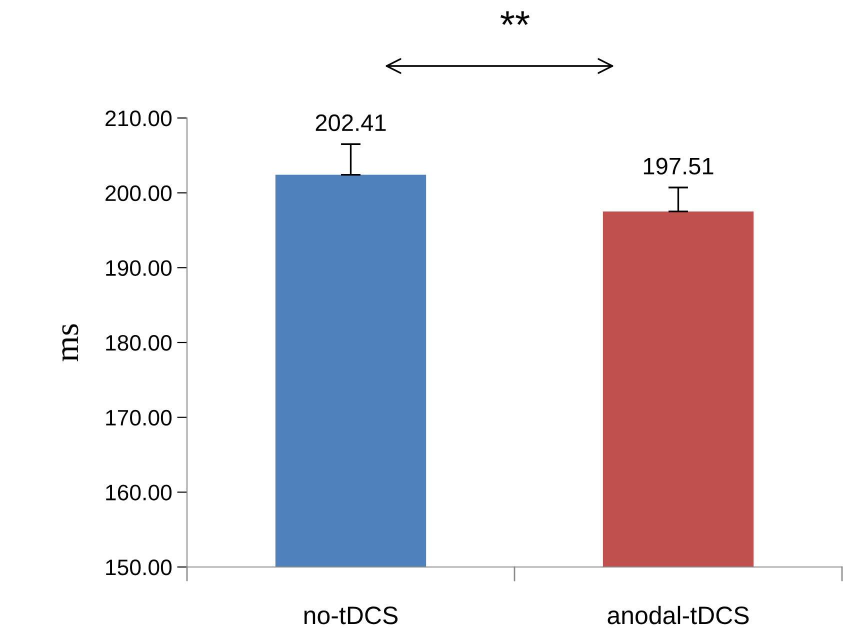 The image size is (843, 644). Describe the element at coordinates (70, 343) in the screenshot. I see `y-axis-title: ms` at that location.